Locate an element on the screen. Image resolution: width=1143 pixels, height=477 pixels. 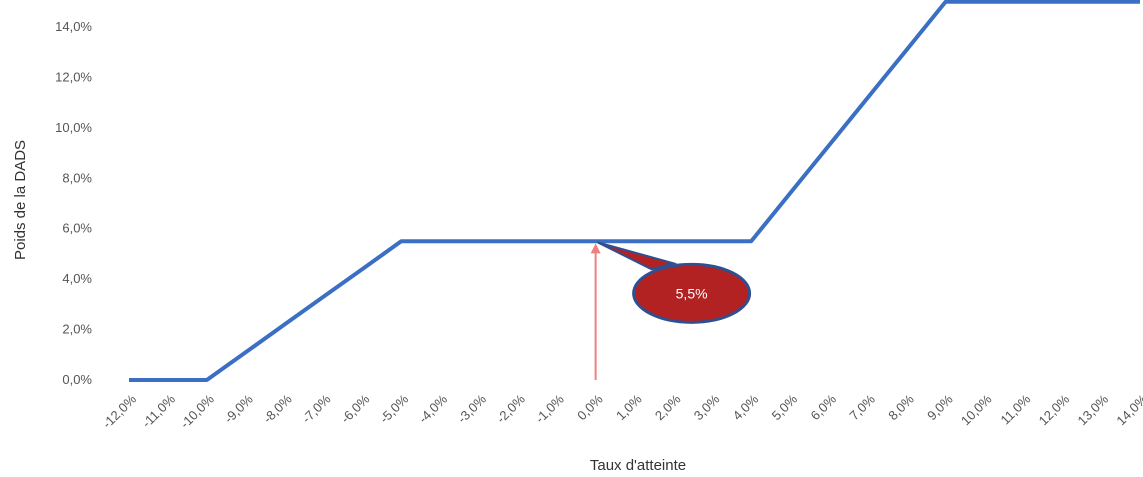
x-tick-label: 8,0% is located at coordinates (901, 407).